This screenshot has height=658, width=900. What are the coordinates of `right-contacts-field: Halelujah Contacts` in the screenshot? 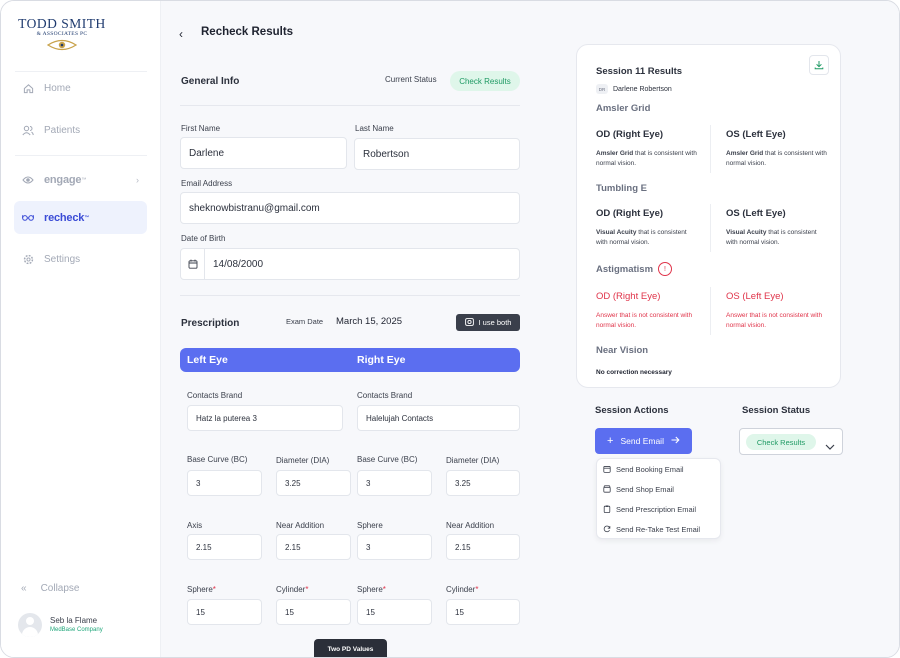 It's located at (438, 418).